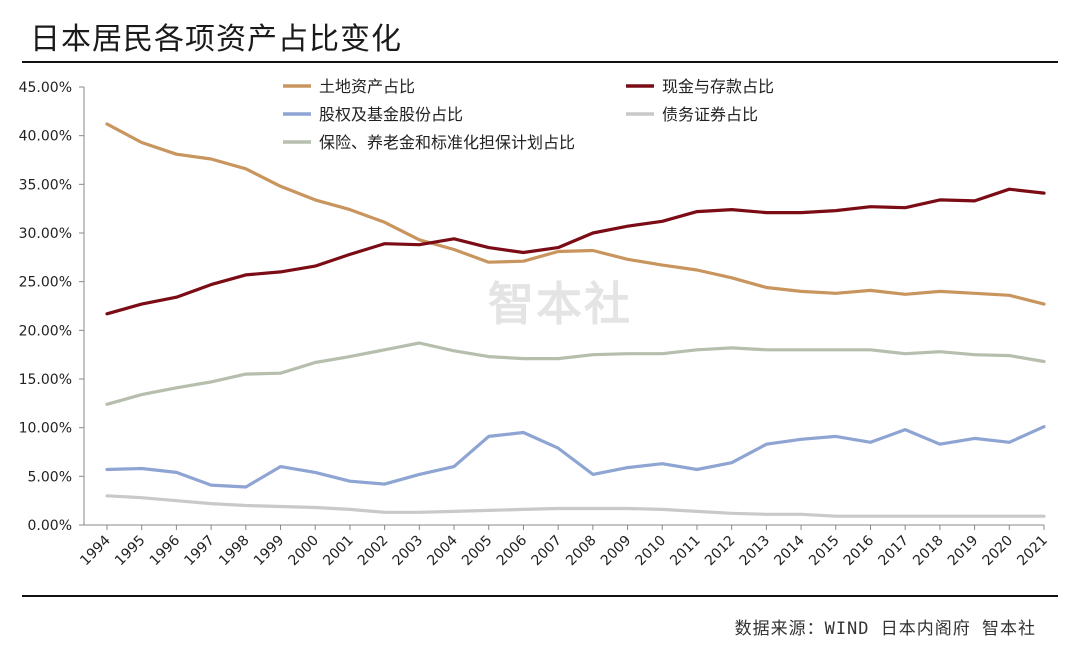  What do you see at coordinates (165, 550) in the screenshot?
I see `x-tick-label: 1996` at bounding box center [165, 550].